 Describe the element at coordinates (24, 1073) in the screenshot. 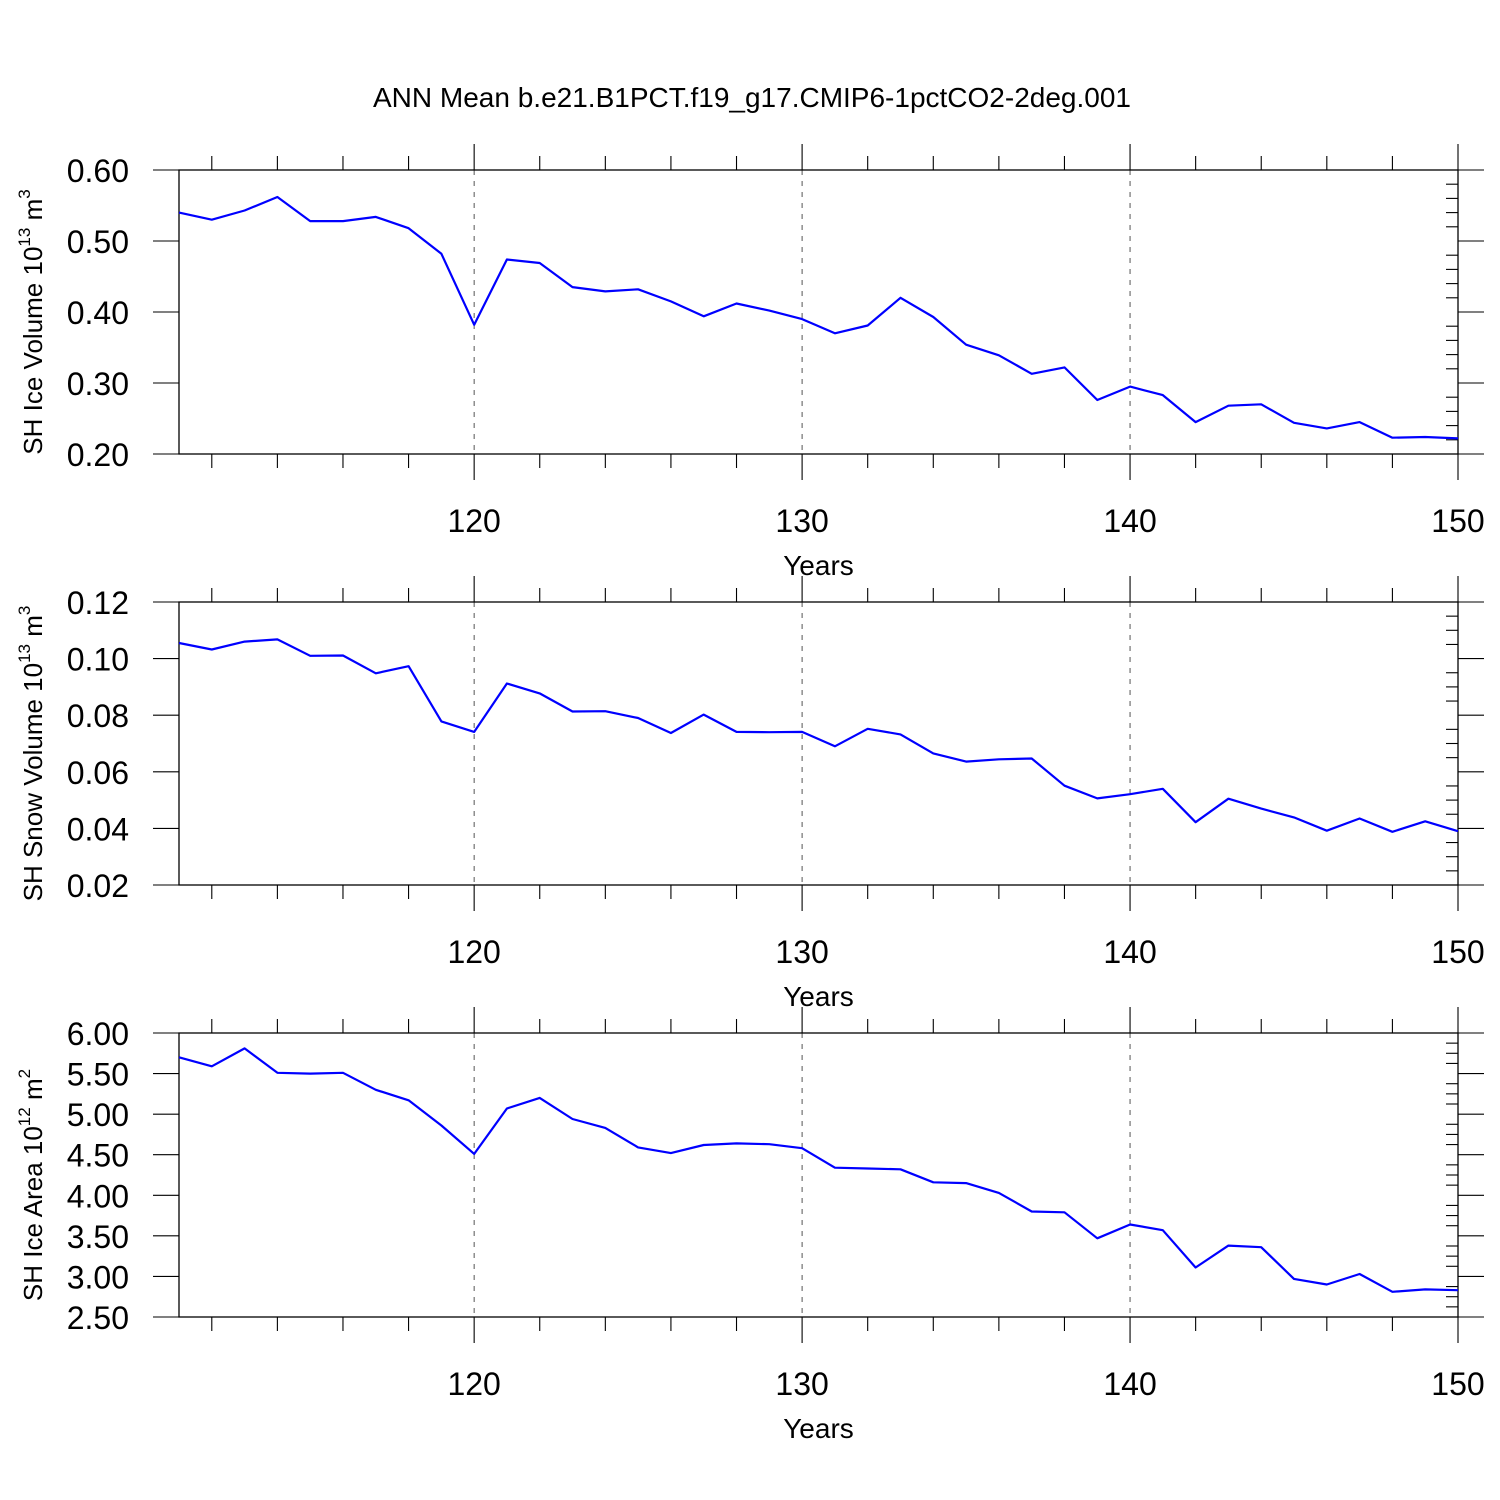

I see `y-axis-label-unit-exponent: 2` at that location.